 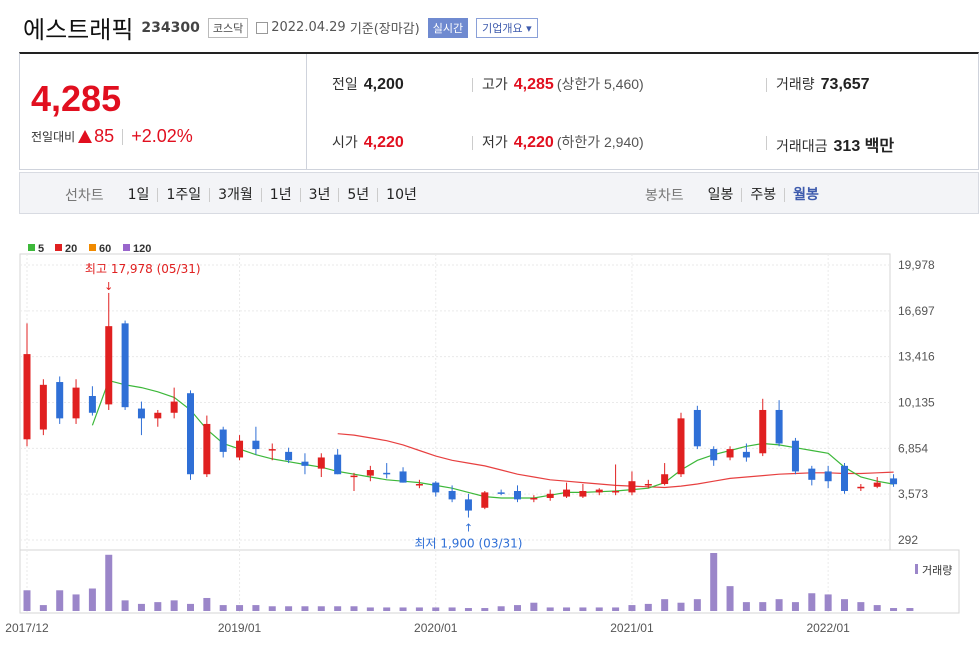 I want to click on chevron-down-icon: ▾, so click(x=529, y=28).